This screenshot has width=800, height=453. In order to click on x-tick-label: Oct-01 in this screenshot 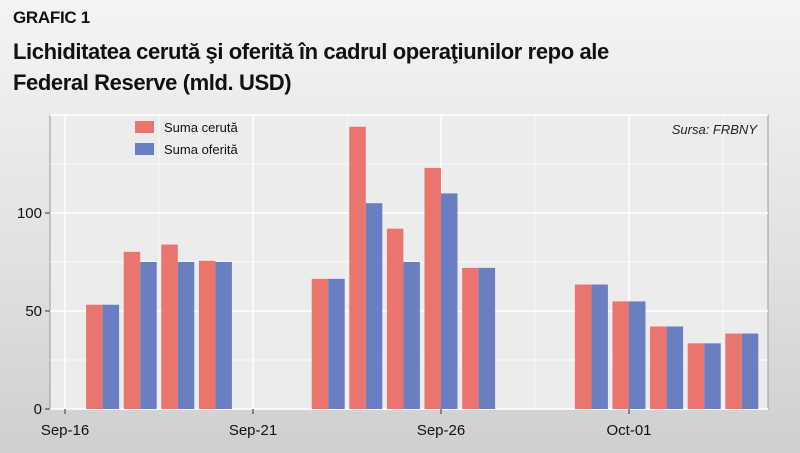, I will do `click(628, 430)`.